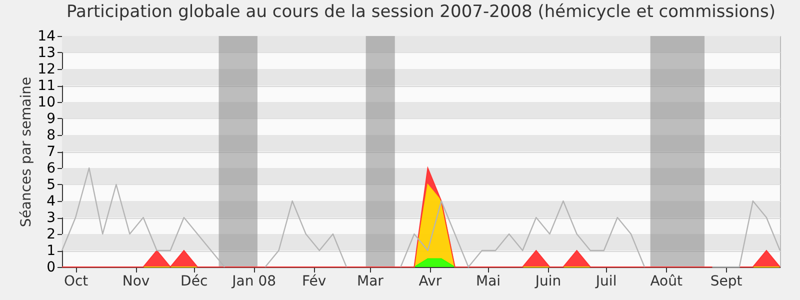  Describe the element at coordinates (47, 70) in the screenshot. I see `y-tick-label: 12` at that location.